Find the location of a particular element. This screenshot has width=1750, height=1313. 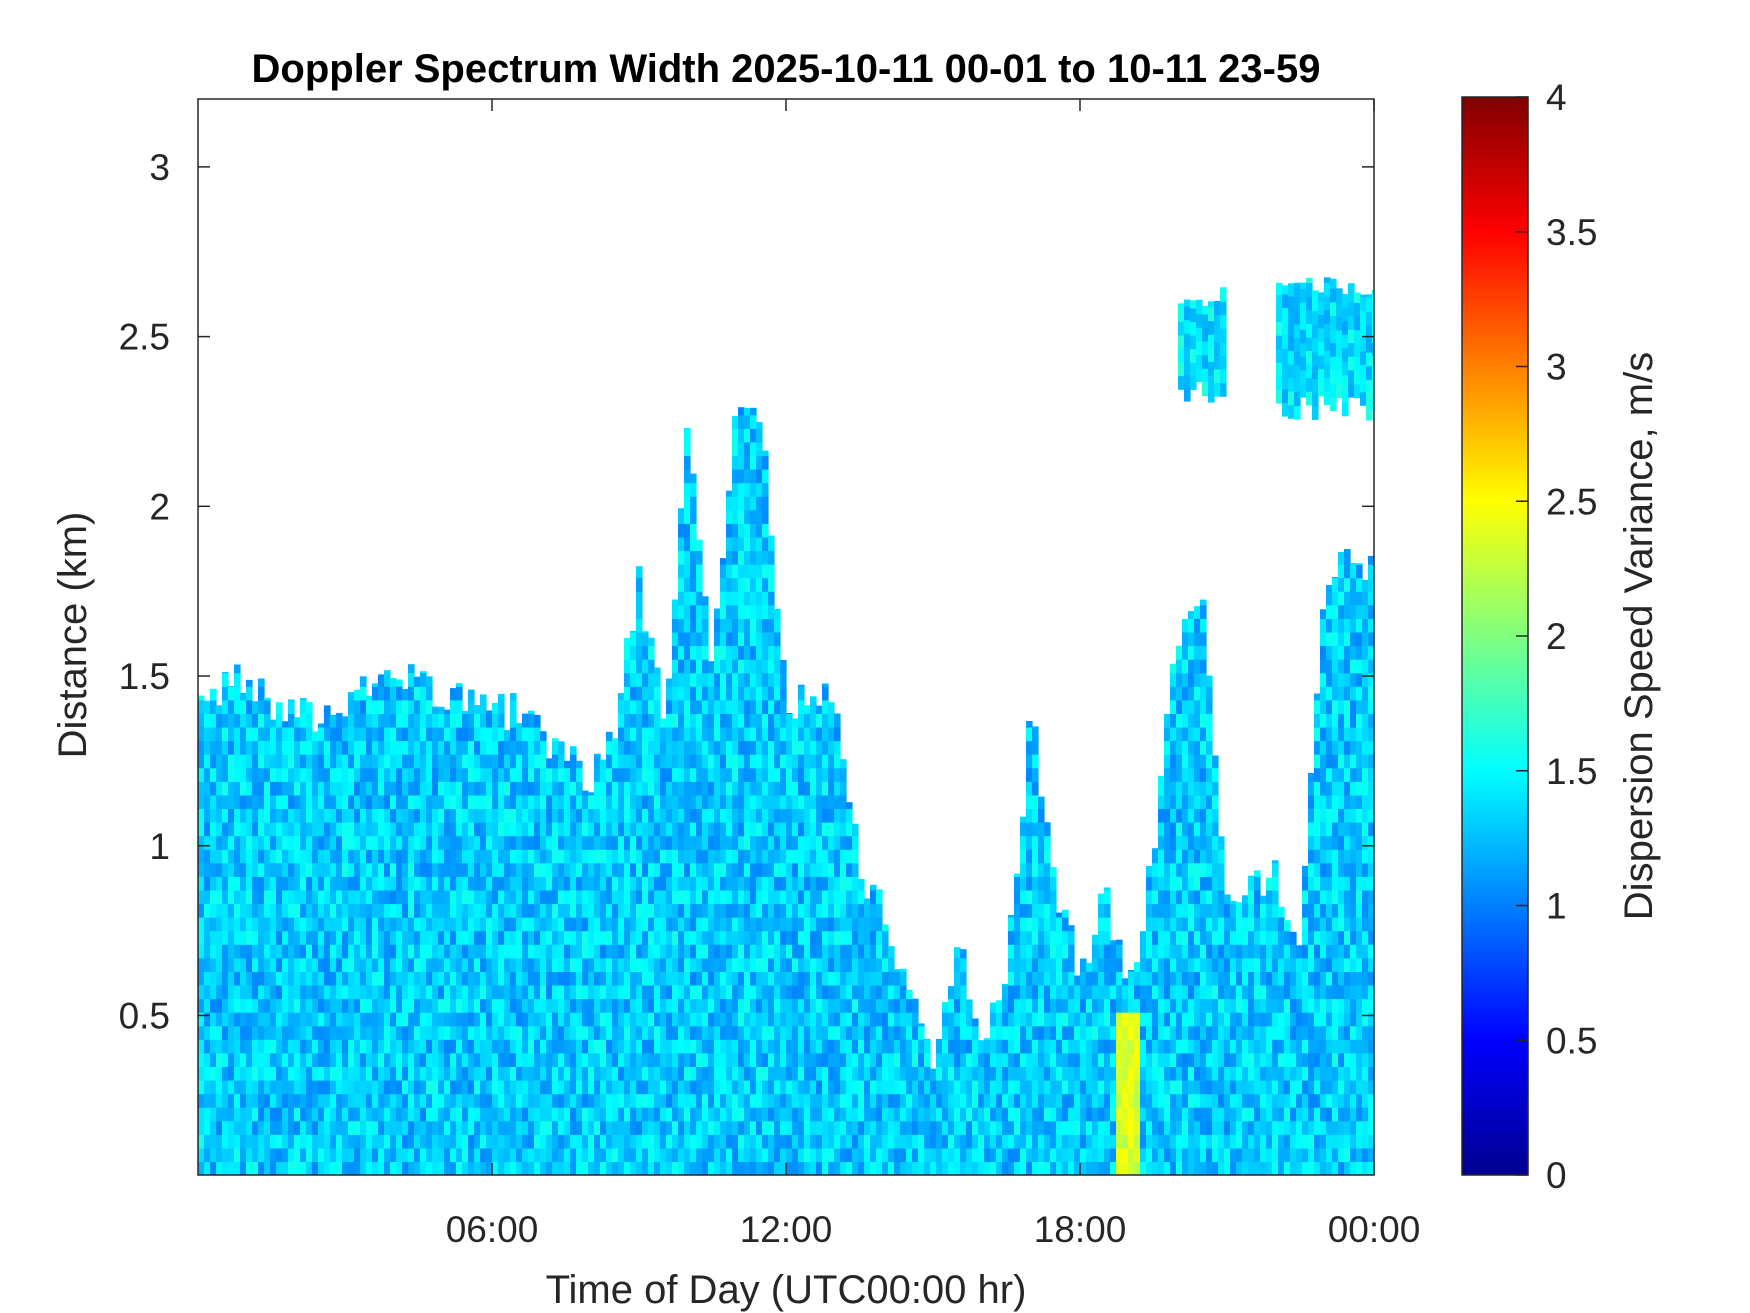

heatmap-cell-1936 is located at coordinates (525, 1100).